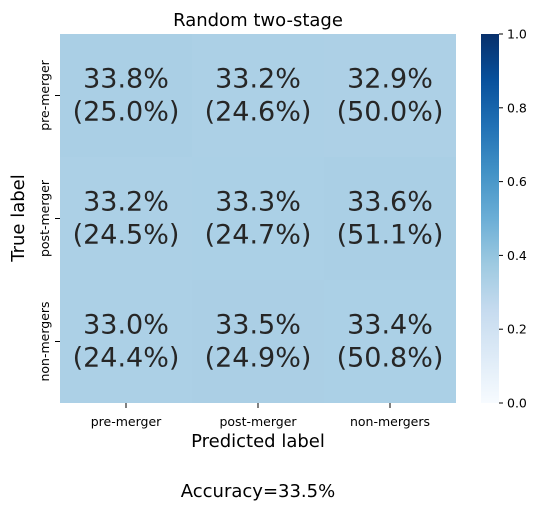  I want to click on x-axis-ticks: pre-merger post-merger non-mergers, so click(260, 416).